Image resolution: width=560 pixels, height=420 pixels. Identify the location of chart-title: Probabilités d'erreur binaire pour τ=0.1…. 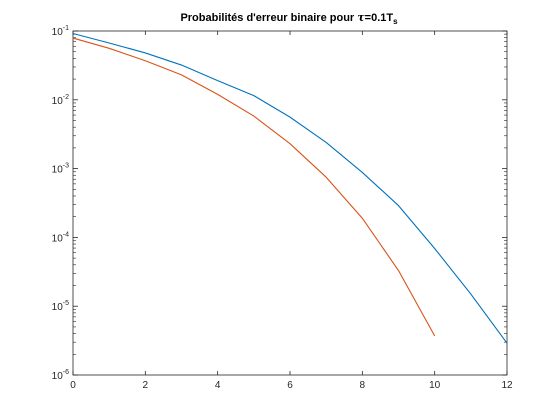
(289, 18).